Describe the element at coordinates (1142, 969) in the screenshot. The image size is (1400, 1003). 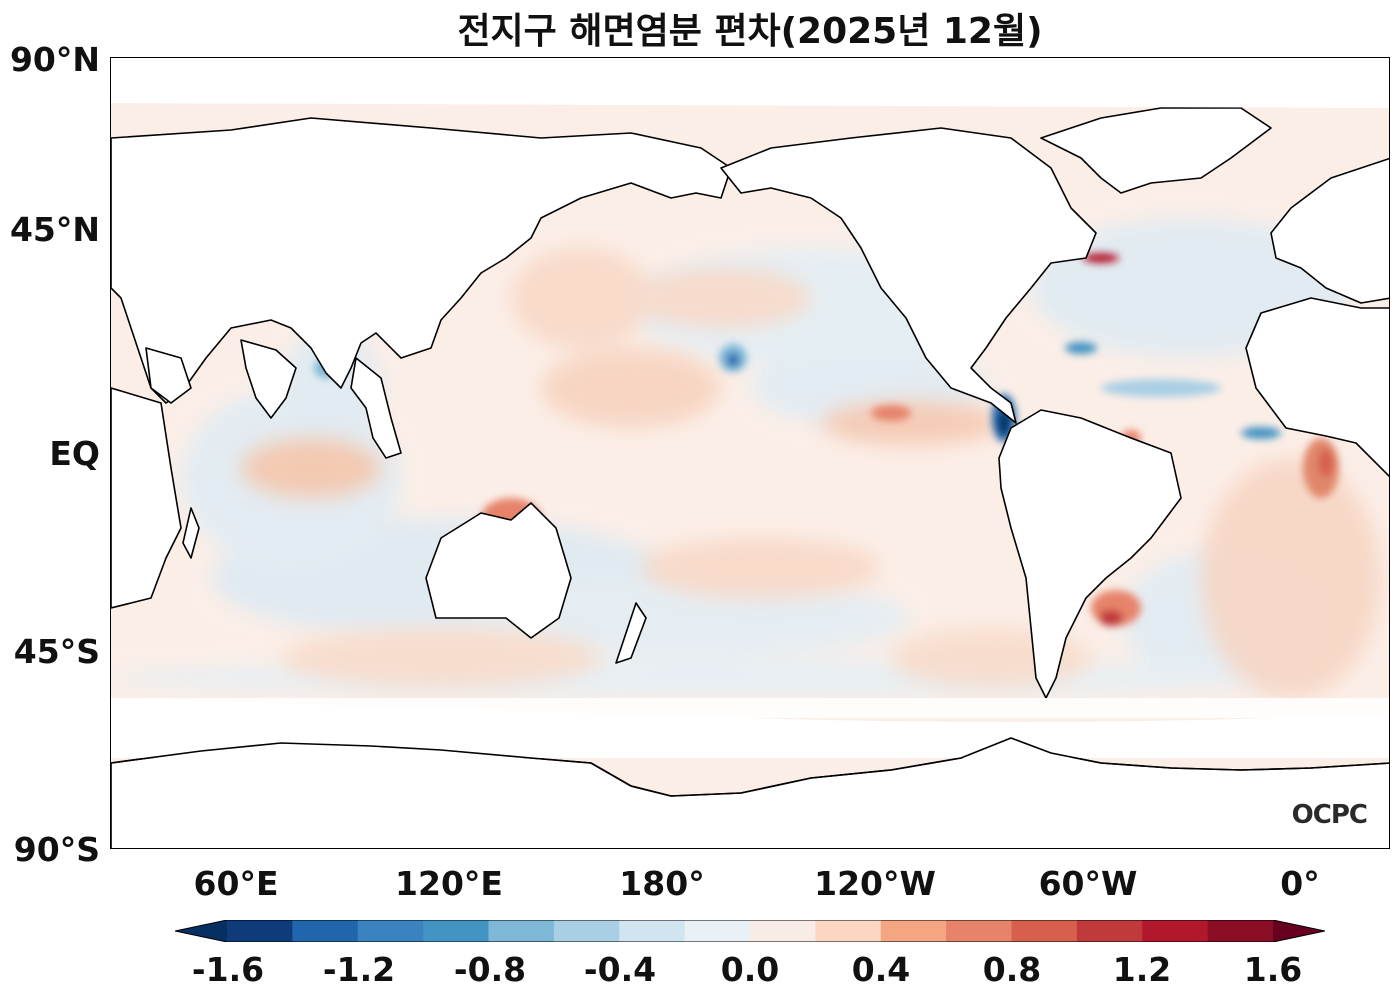
I see `colorbar-tick-label: 1.2` at that location.